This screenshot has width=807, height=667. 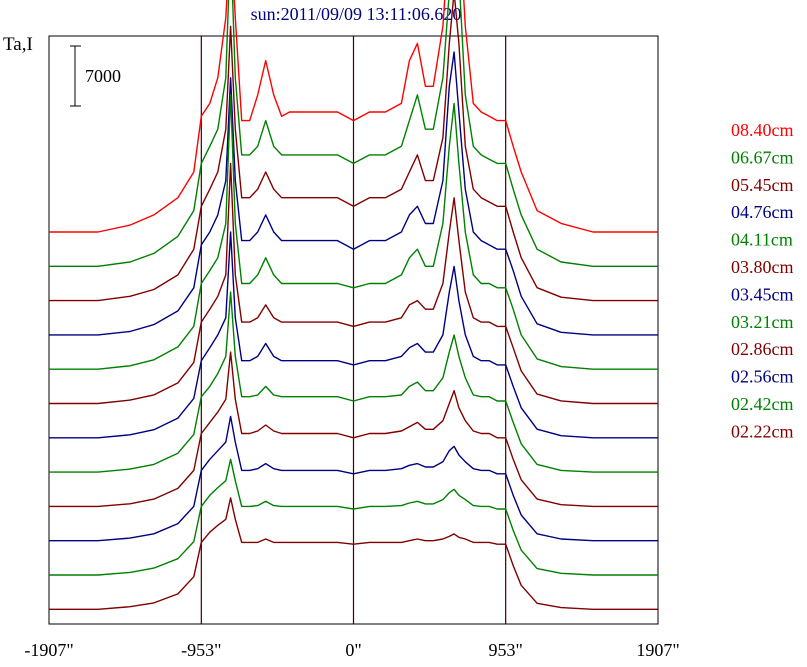 I want to click on x-axis-ticks: -1907" -953" 0" 953" 1907", so click(x=351, y=650).